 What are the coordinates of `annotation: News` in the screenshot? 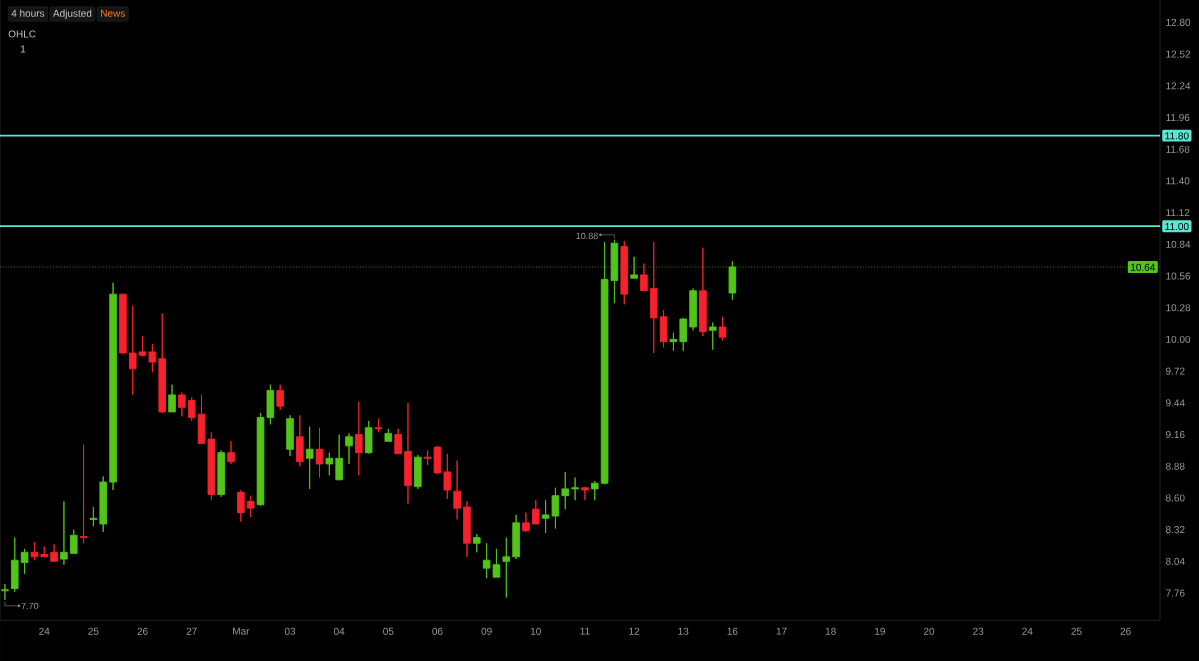 It's located at (113, 13).